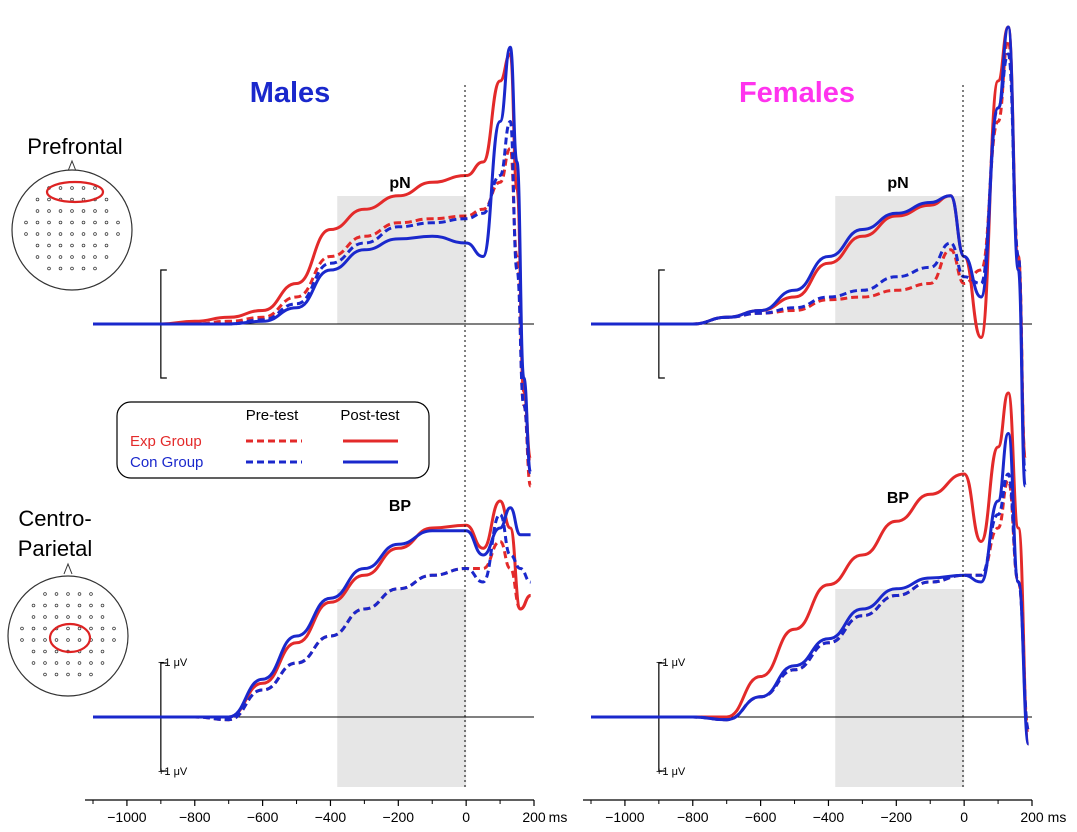 The height and width of the screenshot is (832, 1077). What do you see at coordinates (312, 617) in the screenshot?
I see `series-con-pre` at bounding box center [312, 617].